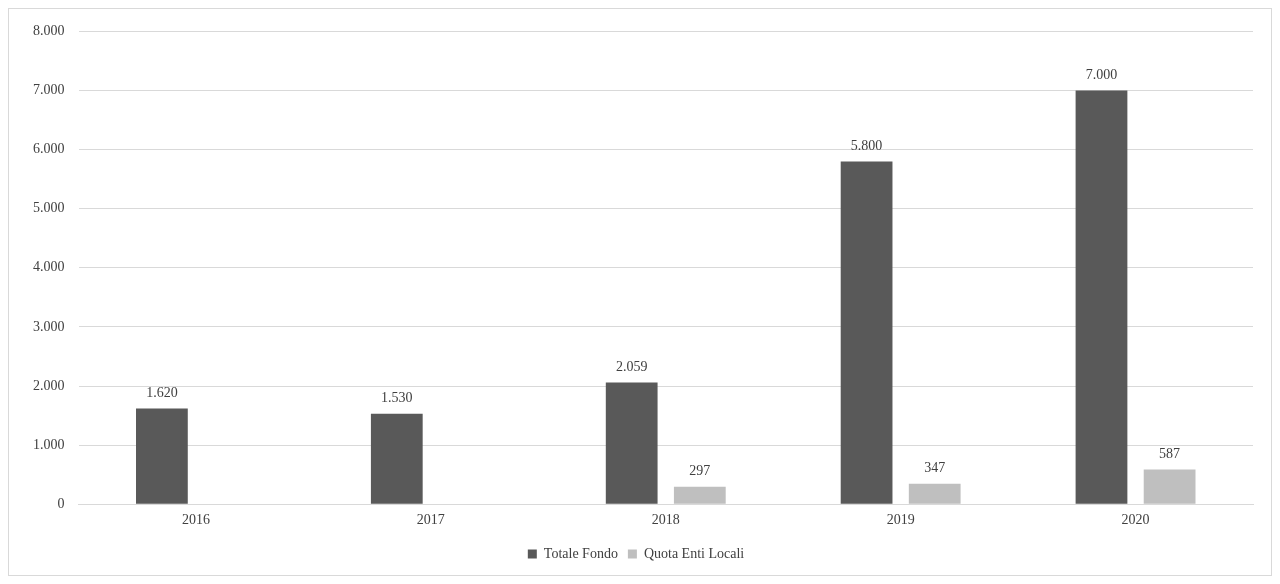 Image resolution: width=1280 pixels, height=584 pixels. What do you see at coordinates (631, 367) in the screenshot?
I see `data-label: 2.059` at bounding box center [631, 367].